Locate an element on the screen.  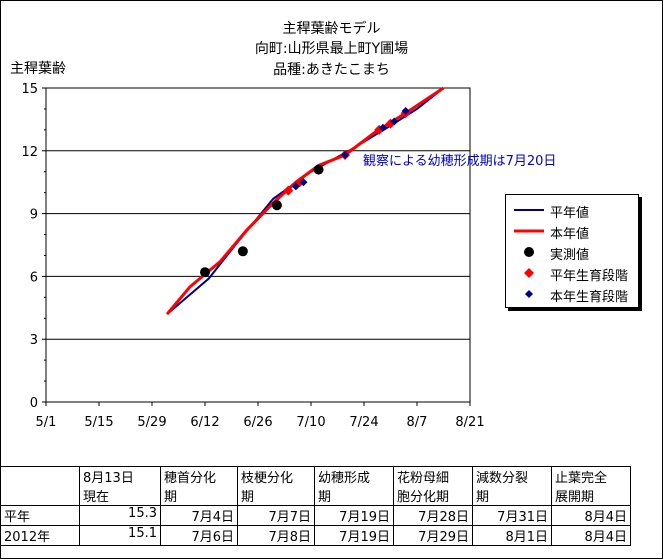
y-axis-label: 主稈葉齢 is located at coordinates (38, 69).